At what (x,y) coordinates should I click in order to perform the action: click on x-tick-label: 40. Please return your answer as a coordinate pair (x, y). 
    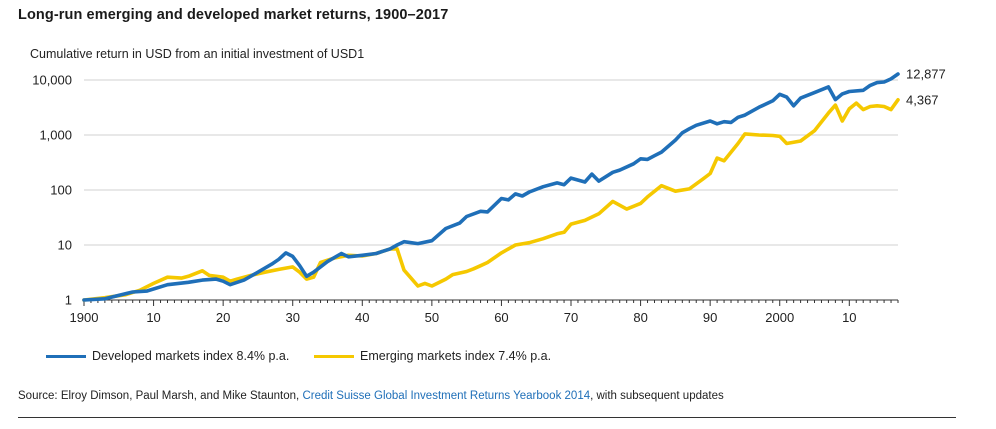
    Looking at the image, I should click on (362, 317).